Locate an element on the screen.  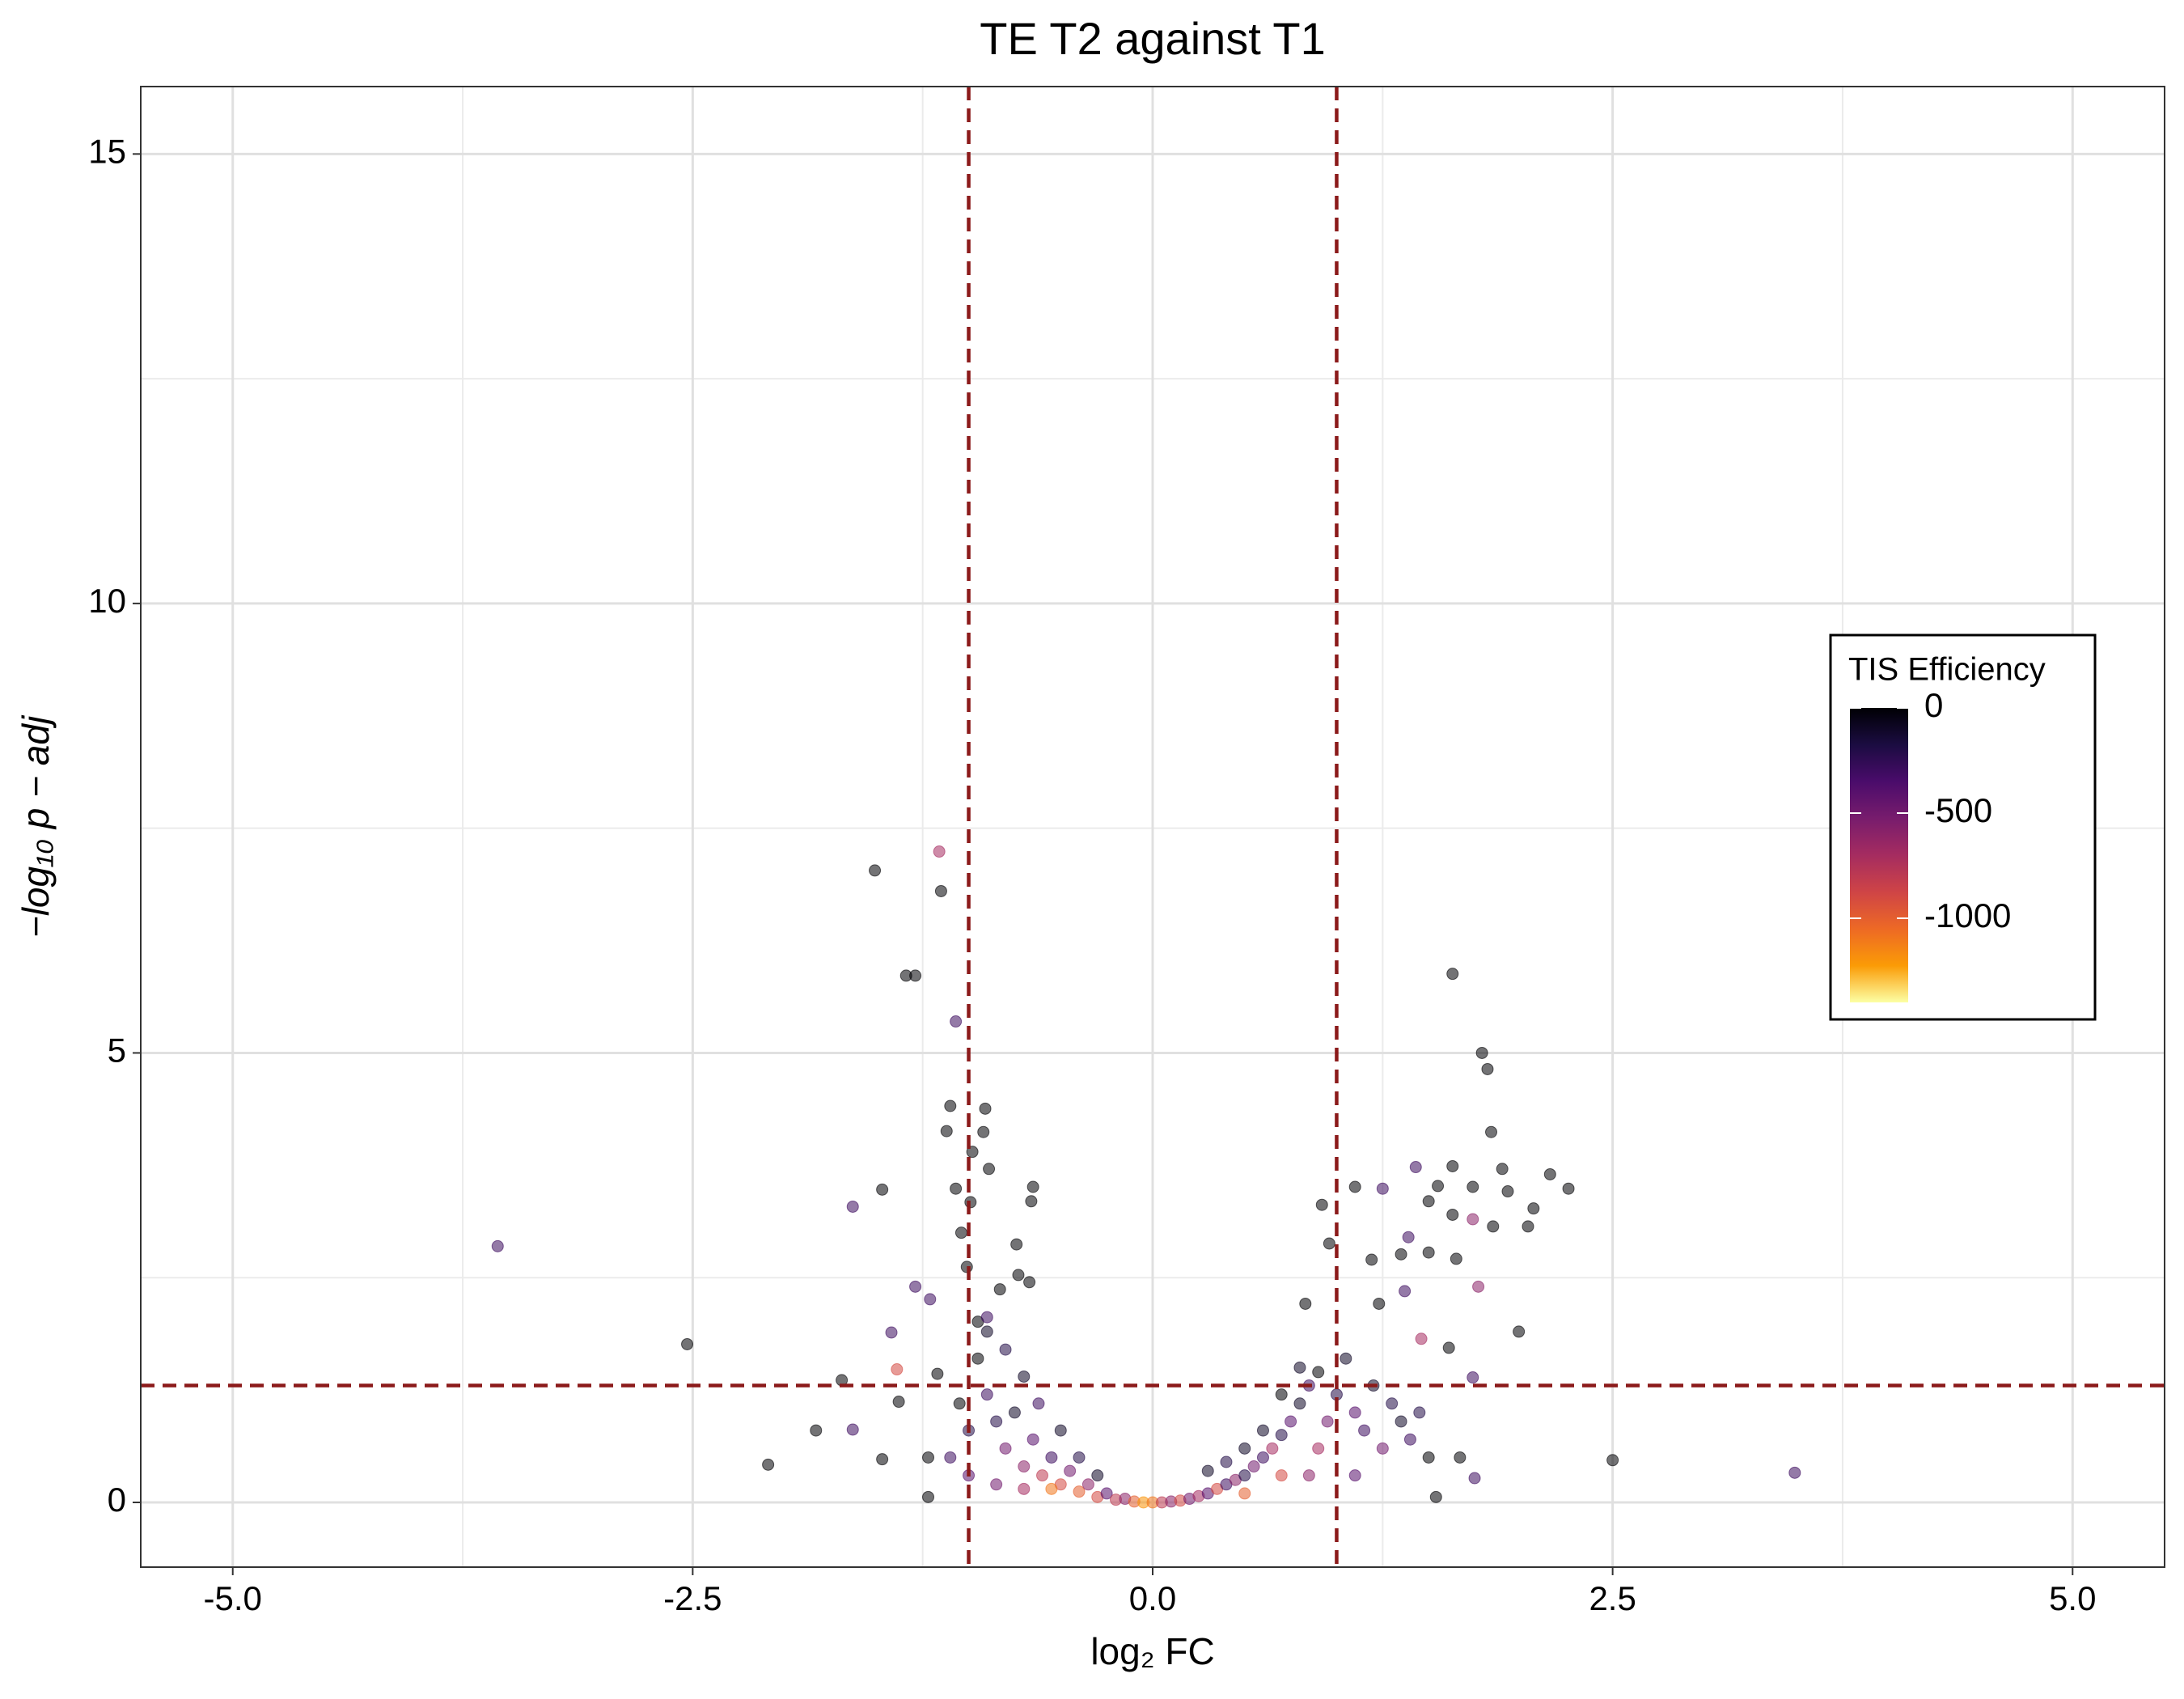
y-axis-label: −log₁₀ p − adj is located at coordinates (36, 826).